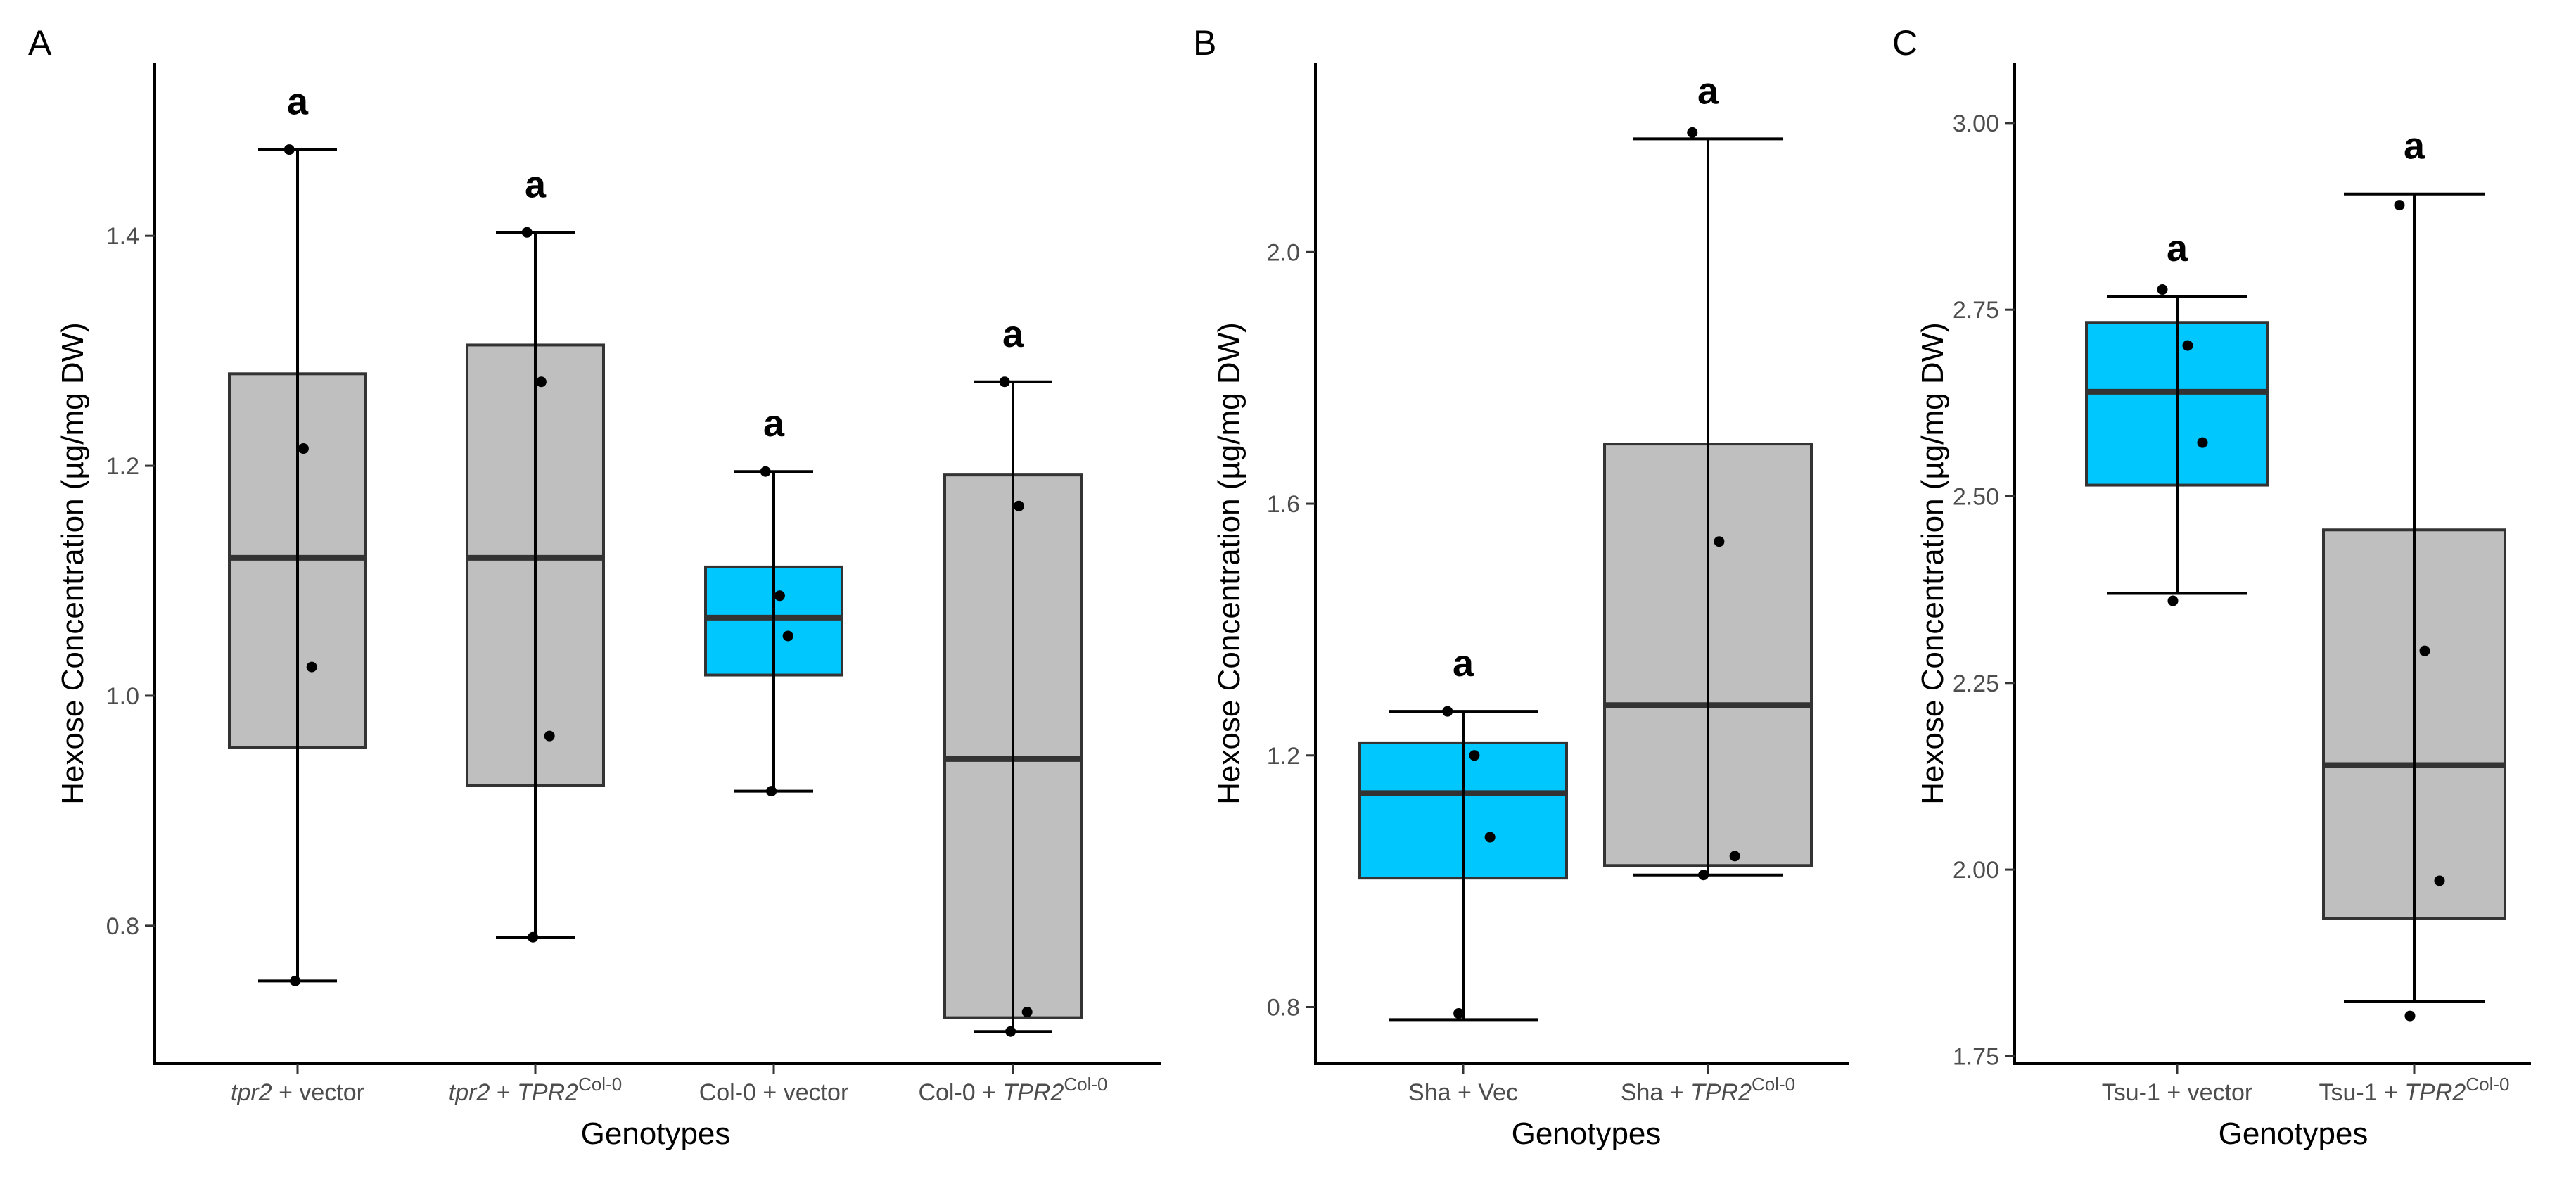 This screenshot has width=2576, height=1177. What do you see at coordinates (1976, 683) in the screenshot?
I see `y-tick-label: 2.25` at bounding box center [1976, 683].